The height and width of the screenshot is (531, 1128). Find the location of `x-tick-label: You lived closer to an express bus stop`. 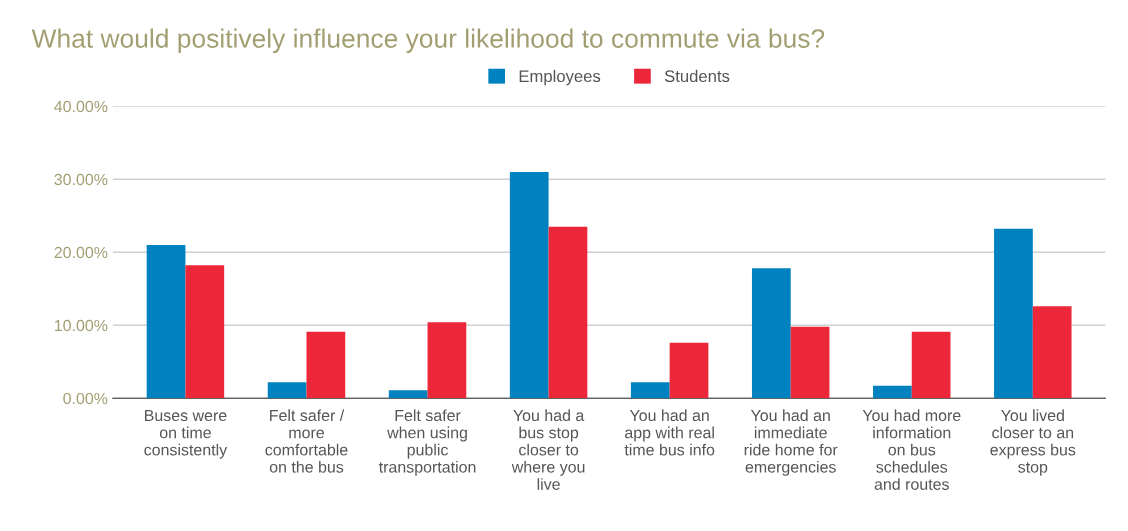

x-tick-label: You lived closer to an express bus stop is located at coordinates (1033, 442).